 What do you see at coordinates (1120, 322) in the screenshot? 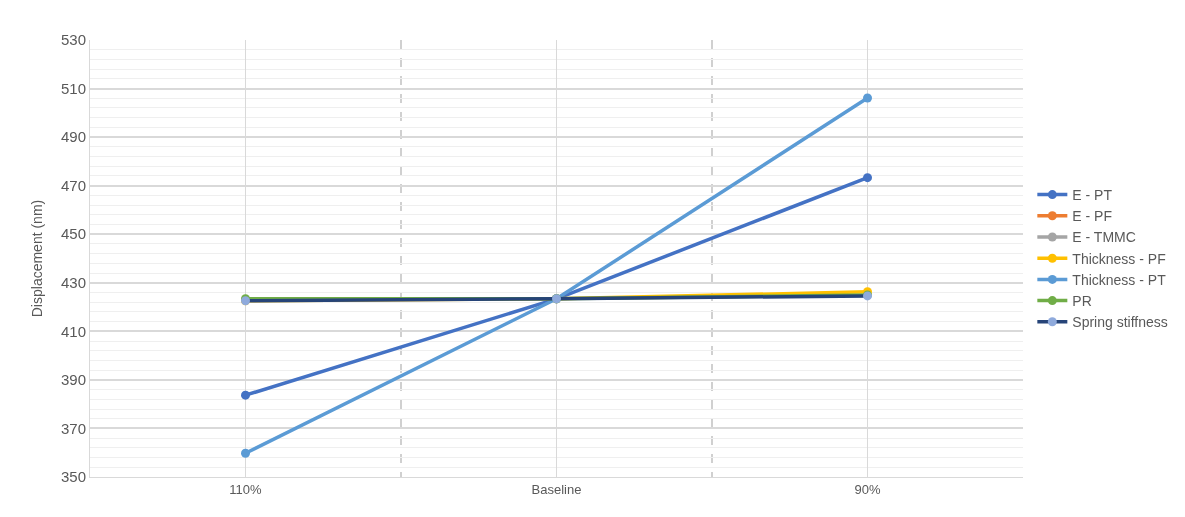
I see `legend-label: Spring stiffness` at bounding box center [1120, 322].